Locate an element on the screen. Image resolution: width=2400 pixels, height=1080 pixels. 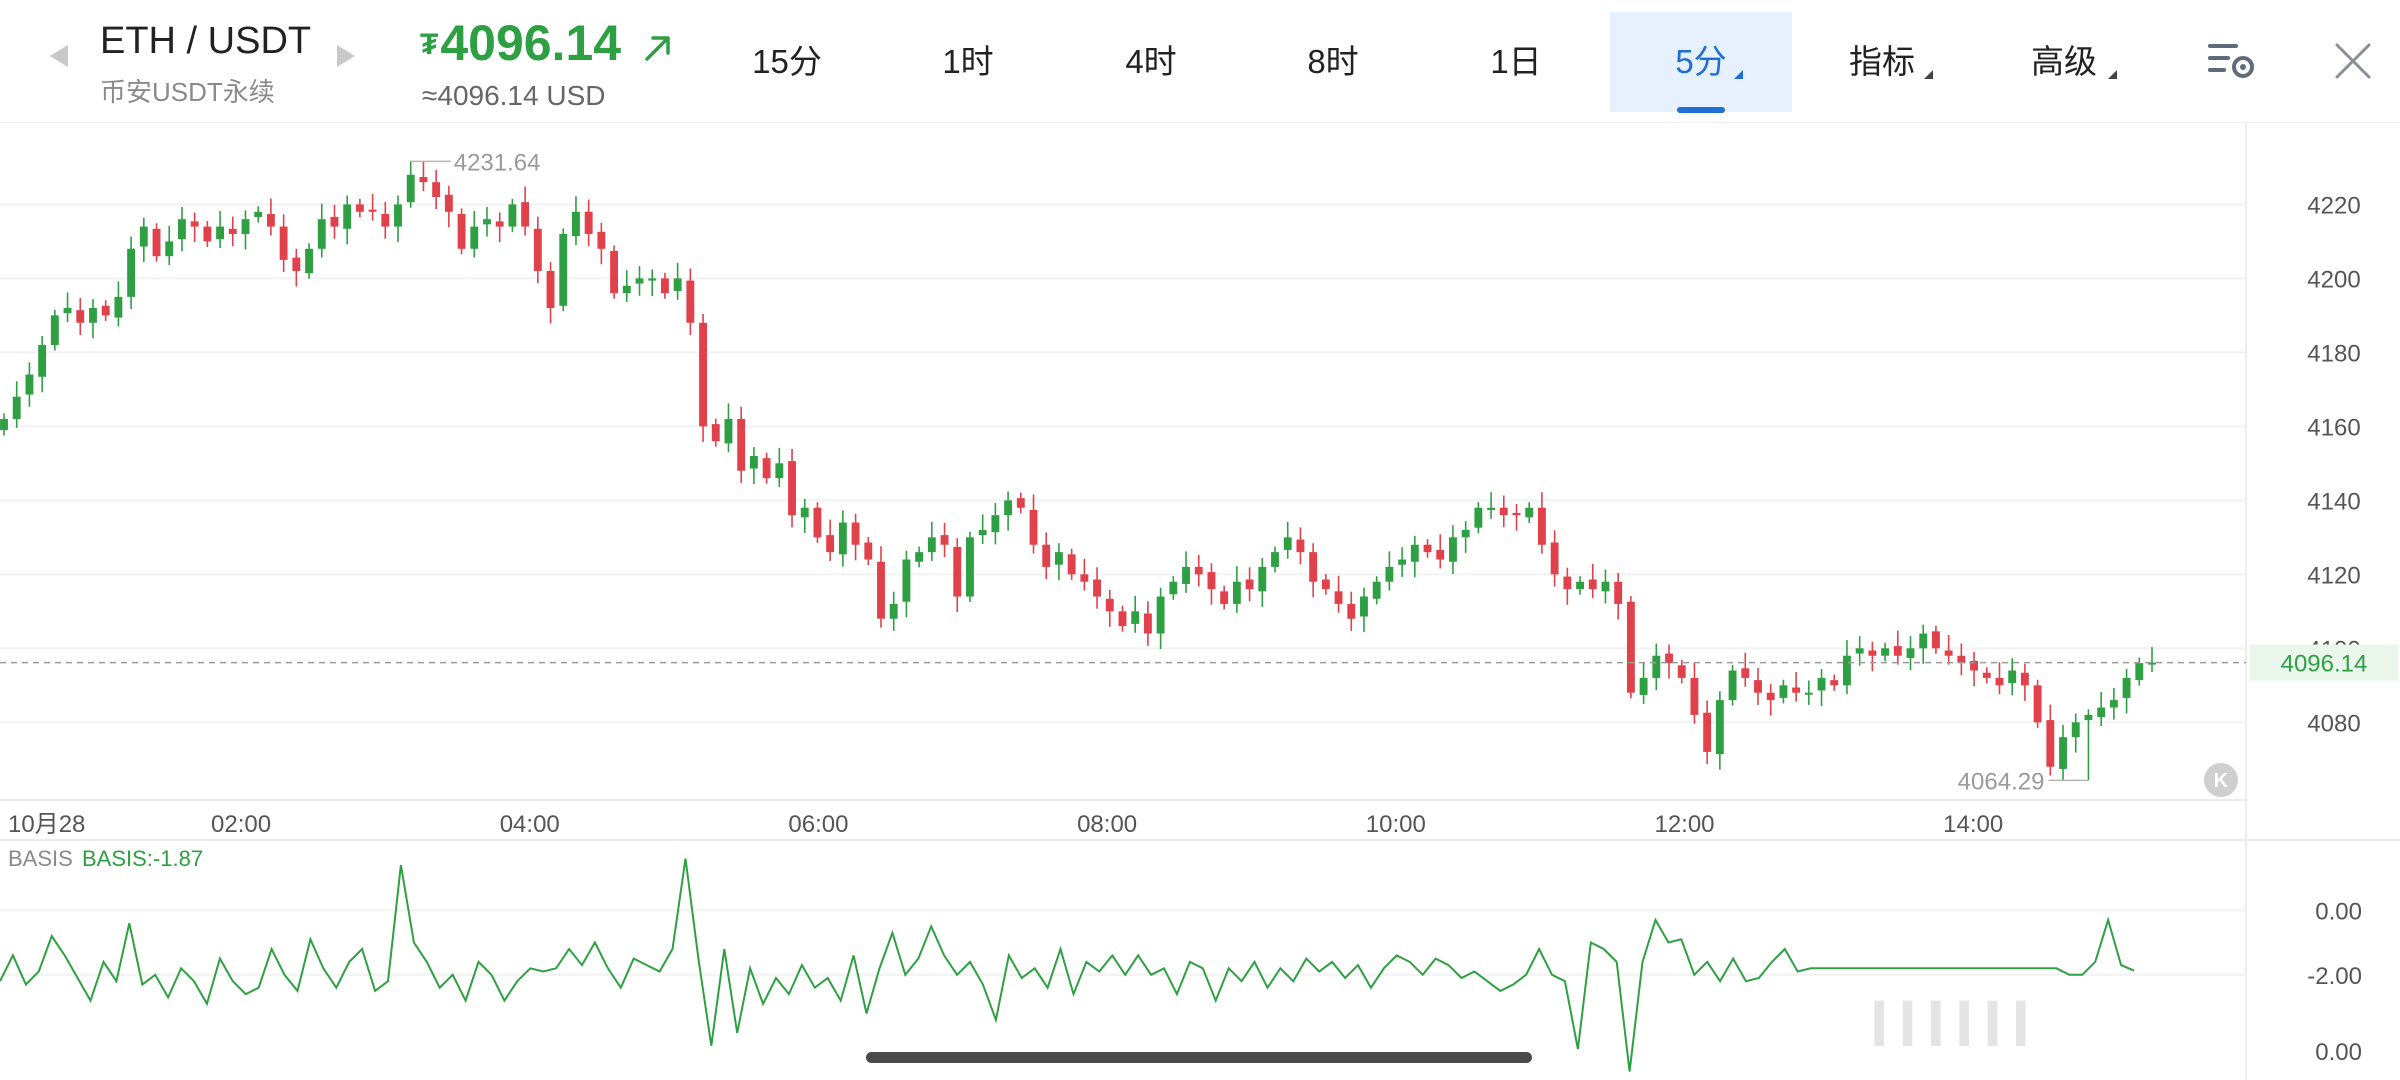
currency-symbol: ₮ is located at coordinates (429, 44).